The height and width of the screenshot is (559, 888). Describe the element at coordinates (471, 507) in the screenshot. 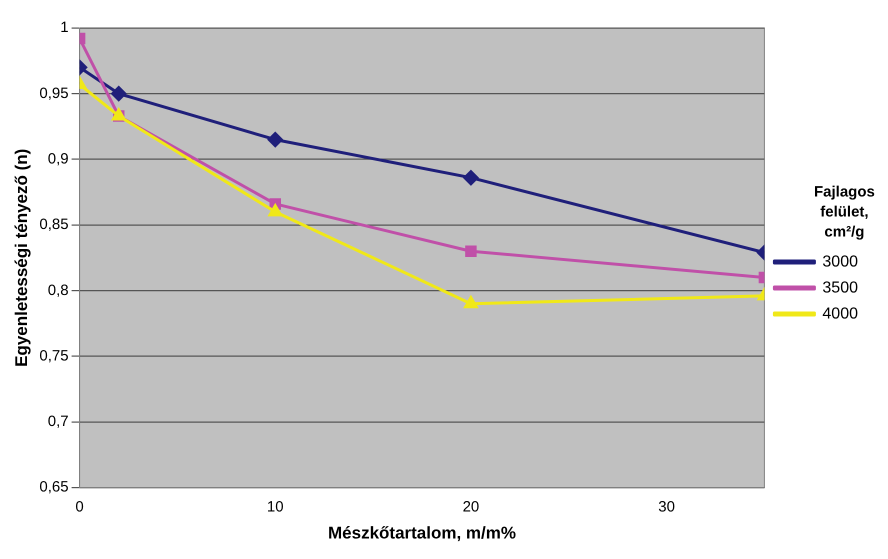

I see `x-tick-label: 20` at that location.